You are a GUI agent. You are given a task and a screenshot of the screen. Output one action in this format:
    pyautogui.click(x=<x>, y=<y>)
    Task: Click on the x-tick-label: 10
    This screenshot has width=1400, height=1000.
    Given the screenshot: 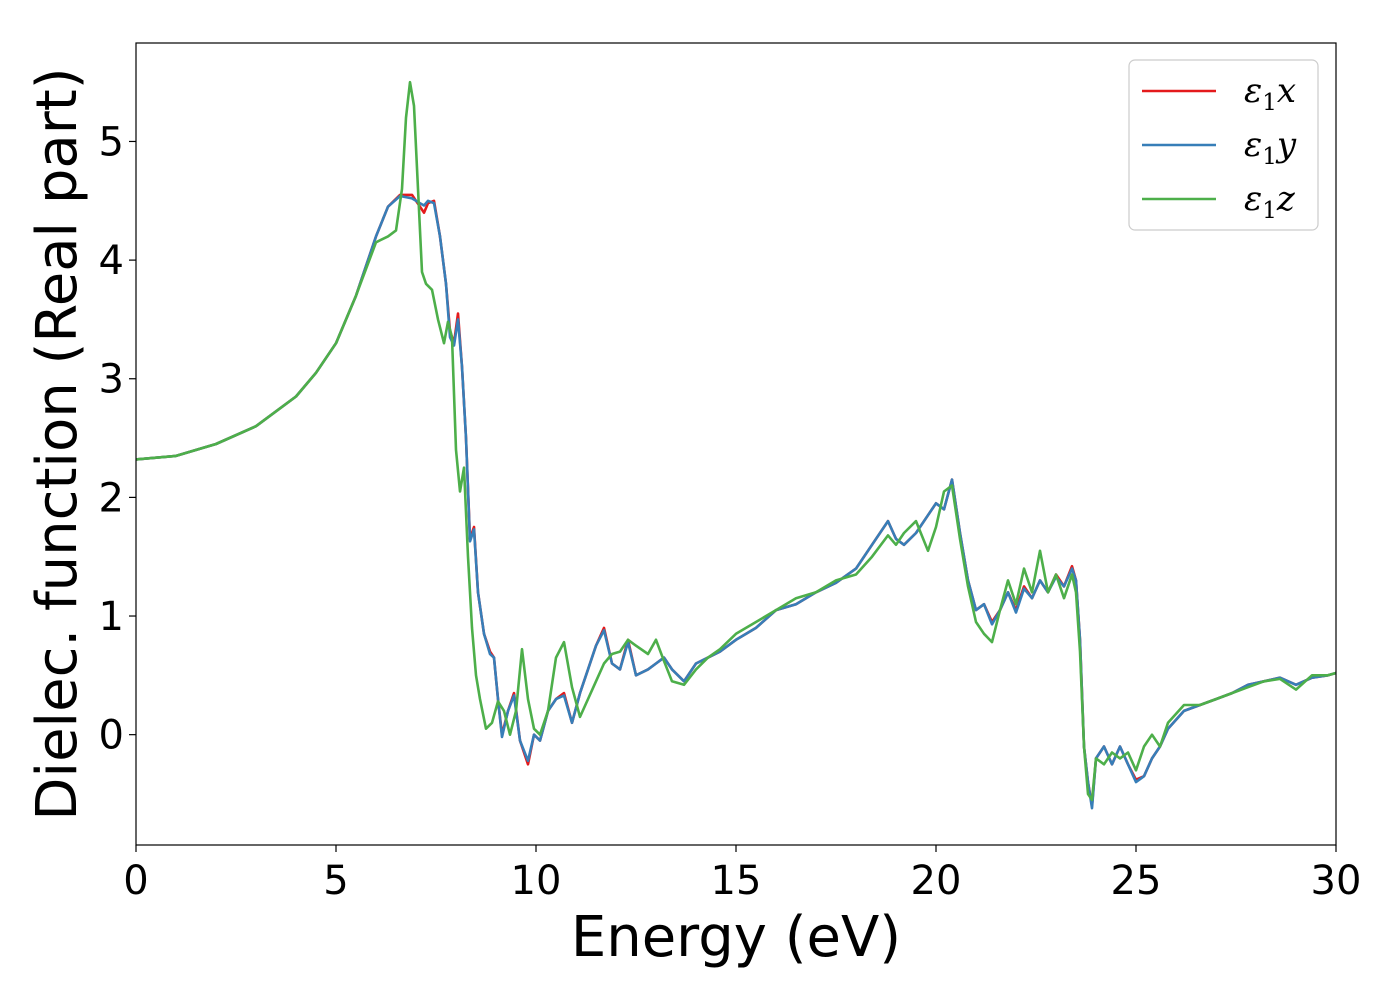 What is the action you would take?
    pyautogui.click(x=536, y=881)
    